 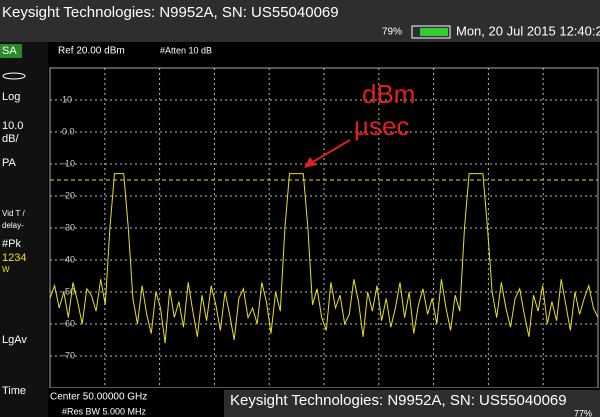 What do you see at coordinates (11, 244) in the screenshot?
I see `sidebar-label: #Pk` at bounding box center [11, 244].